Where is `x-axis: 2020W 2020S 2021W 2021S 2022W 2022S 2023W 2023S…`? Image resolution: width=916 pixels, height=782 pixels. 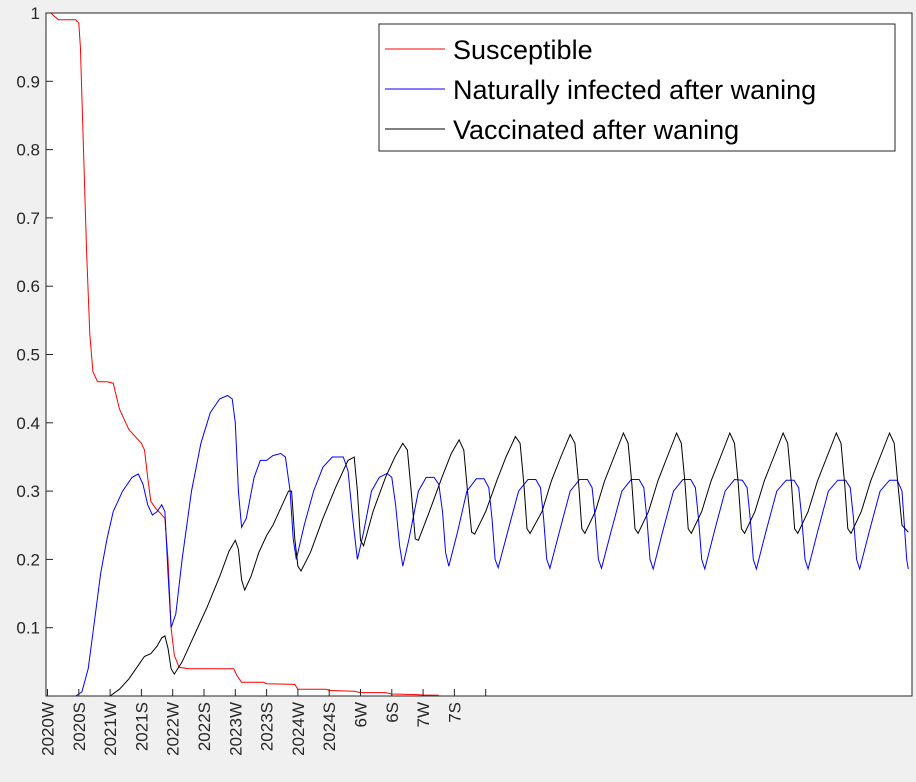
x-axis: 2020W 2020S 2021W 2021S 2022W 2022S 2023W 2023S… is located at coordinates (263, 722).